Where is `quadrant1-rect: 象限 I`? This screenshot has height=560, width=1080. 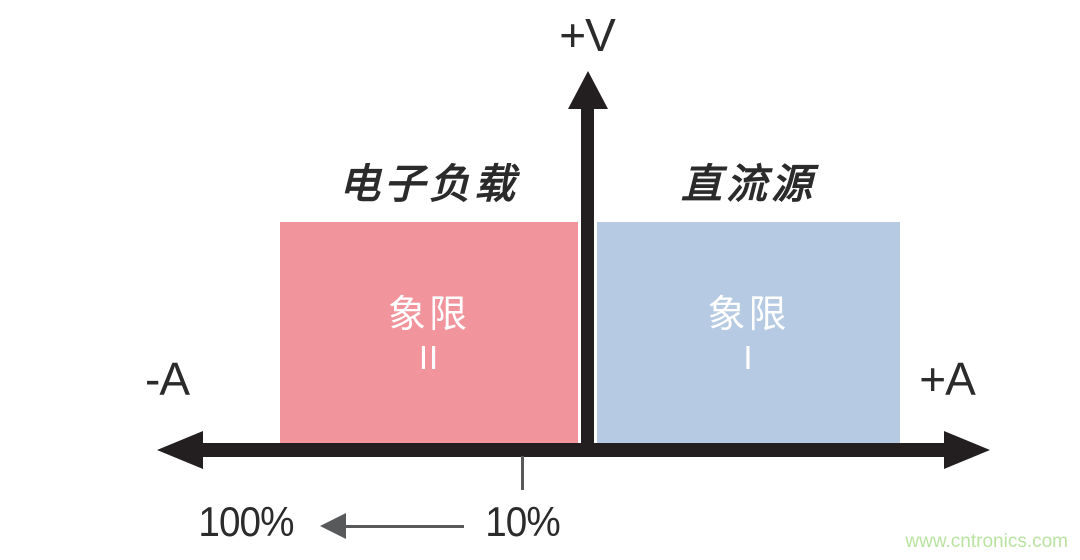
quadrant1-rect: 象限 I is located at coordinates (748, 336).